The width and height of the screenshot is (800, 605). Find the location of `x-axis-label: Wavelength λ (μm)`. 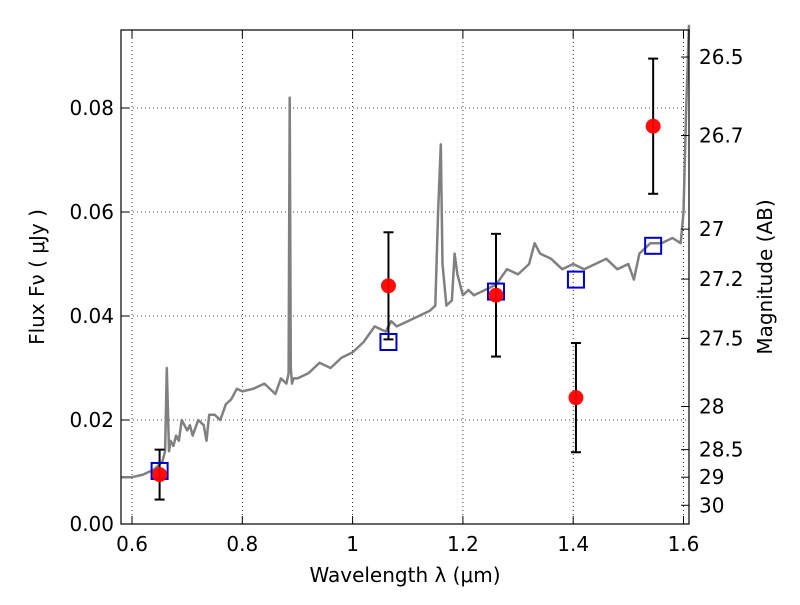

x-axis-label: Wavelength λ (μm) is located at coordinates (404, 575).